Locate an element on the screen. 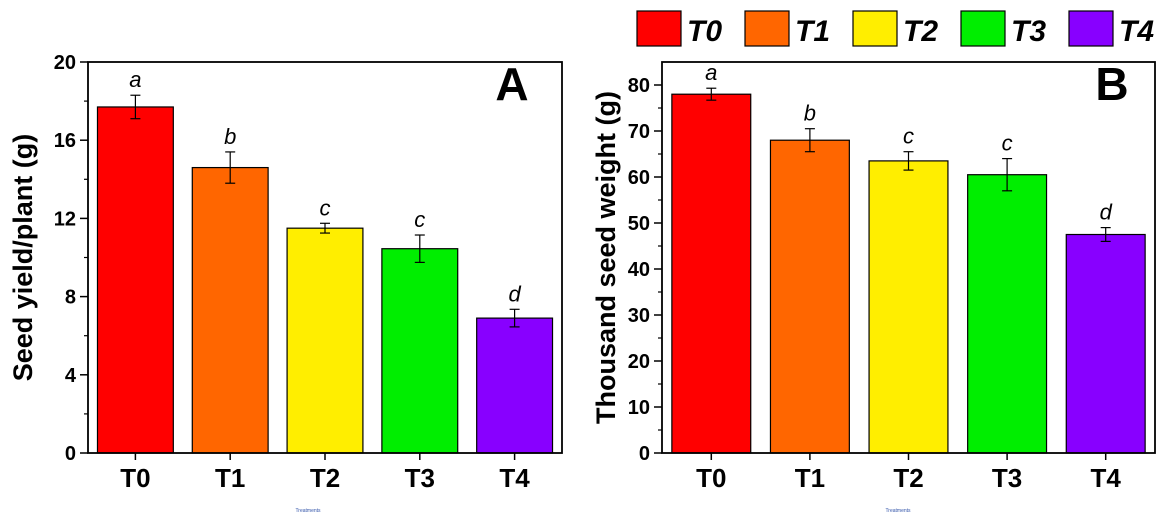 The height and width of the screenshot is (522, 1174). legend: T0 T1 T2 T3 T4 is located at coordinates (895, 29).